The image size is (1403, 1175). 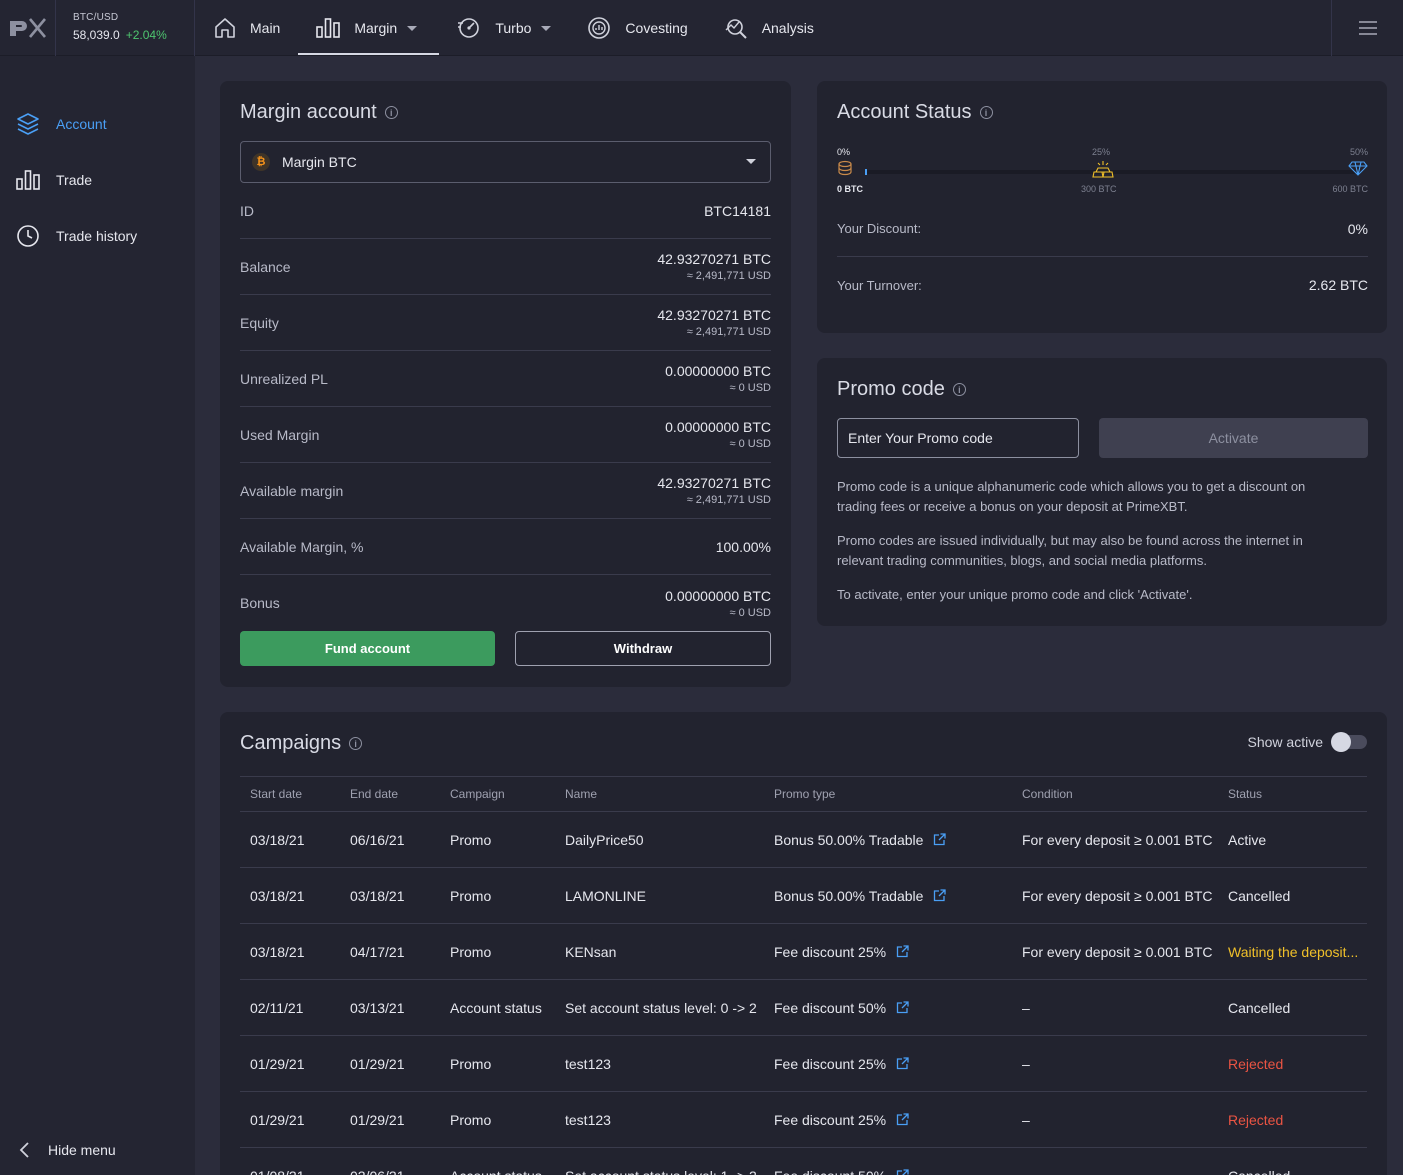 I want to click on coins-icon, so click(x=845, y=168).